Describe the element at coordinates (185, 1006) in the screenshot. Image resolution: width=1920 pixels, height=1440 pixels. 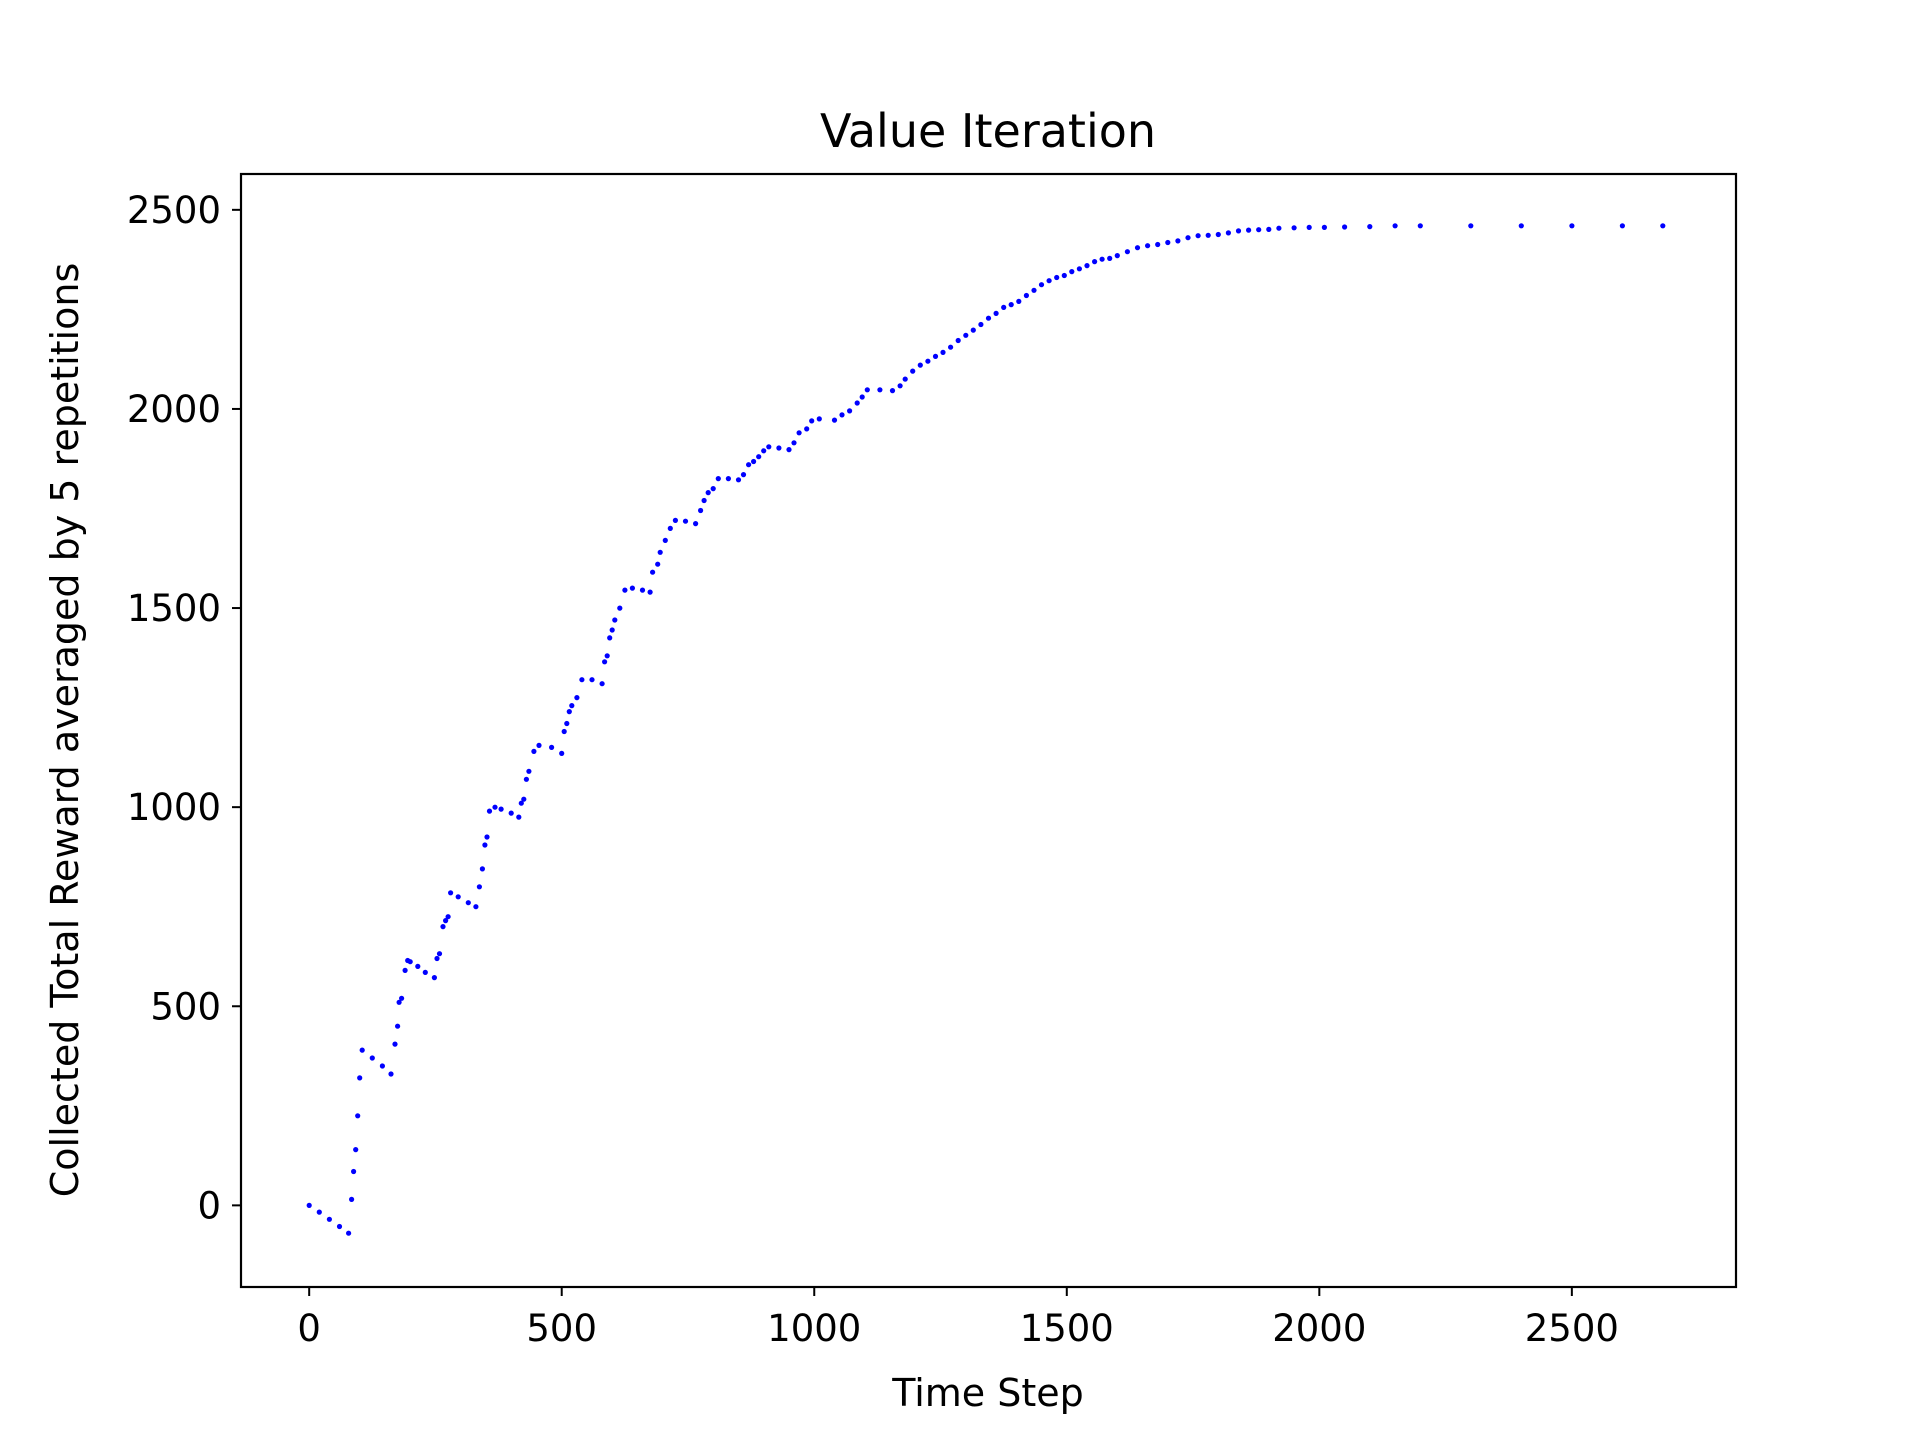
I see `y-tick-label-1: 500` at that location.